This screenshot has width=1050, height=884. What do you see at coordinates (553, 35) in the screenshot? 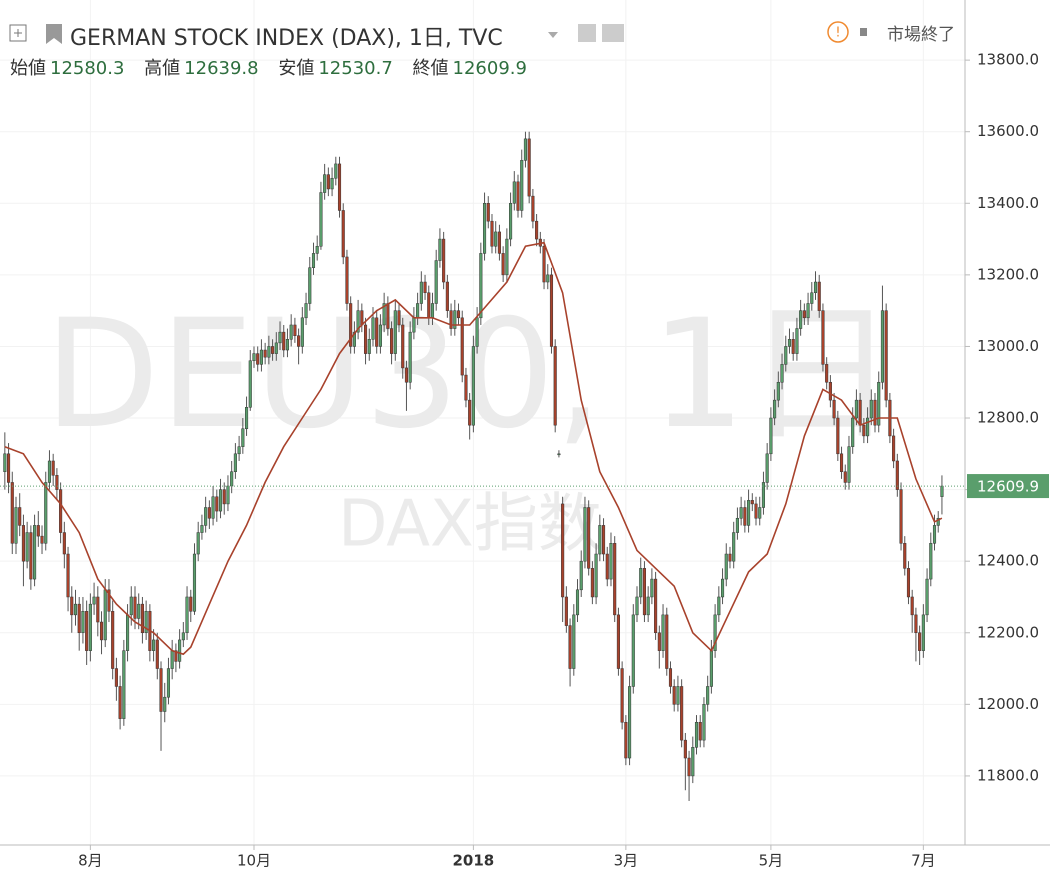
I see `dropdown-icon` at bounding box center [553, 35].